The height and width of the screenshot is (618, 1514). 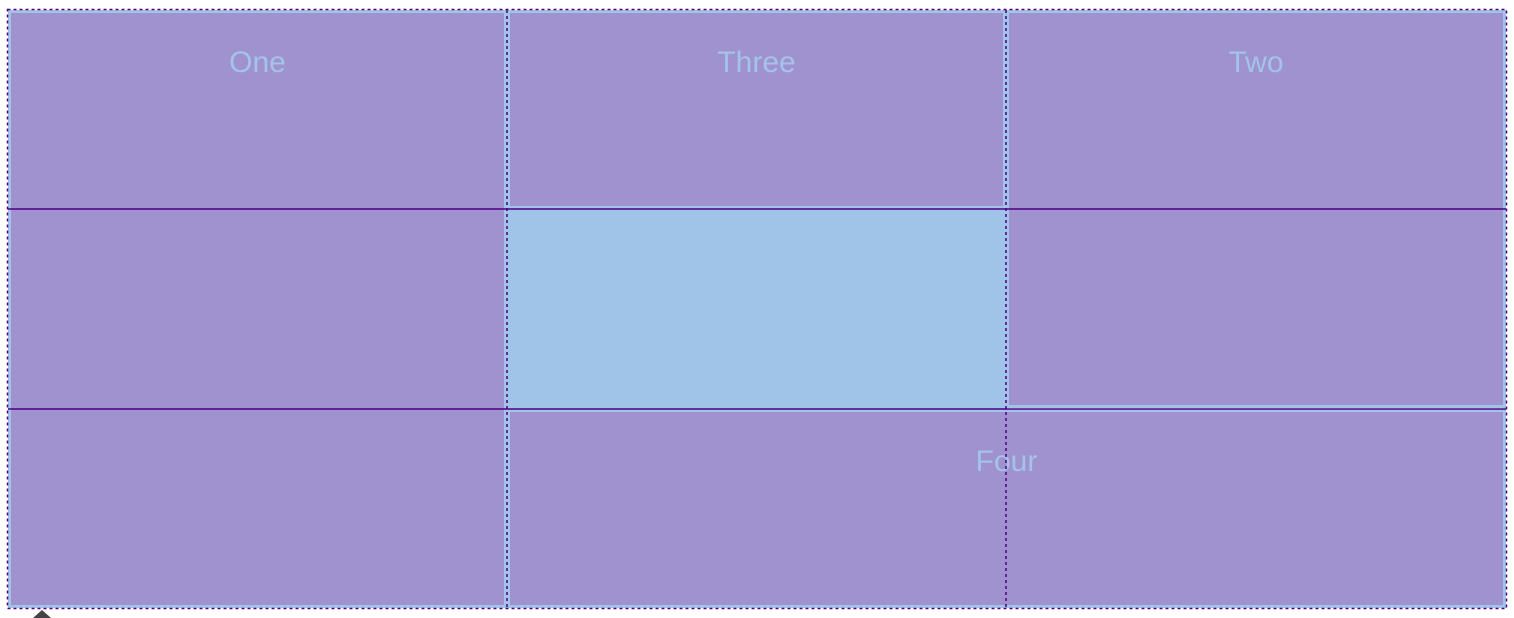 I want to click on empty-grid-cell, so click(x=756, y=309).